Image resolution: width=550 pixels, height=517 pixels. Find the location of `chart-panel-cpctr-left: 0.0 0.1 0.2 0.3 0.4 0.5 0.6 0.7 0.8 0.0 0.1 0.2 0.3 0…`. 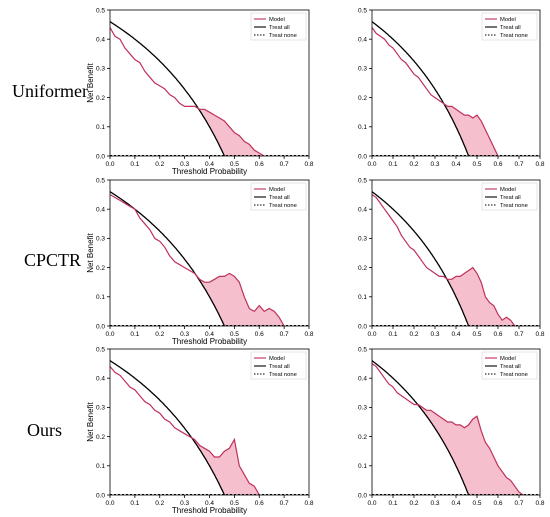

chart-panel-cpctr-left: 0.0 0.1 0.2 0.3 0.4 0.5 0.6 0.7 0.8 0.0 0.1 0.2 0.3 0… is located at coordinates (200, 261).